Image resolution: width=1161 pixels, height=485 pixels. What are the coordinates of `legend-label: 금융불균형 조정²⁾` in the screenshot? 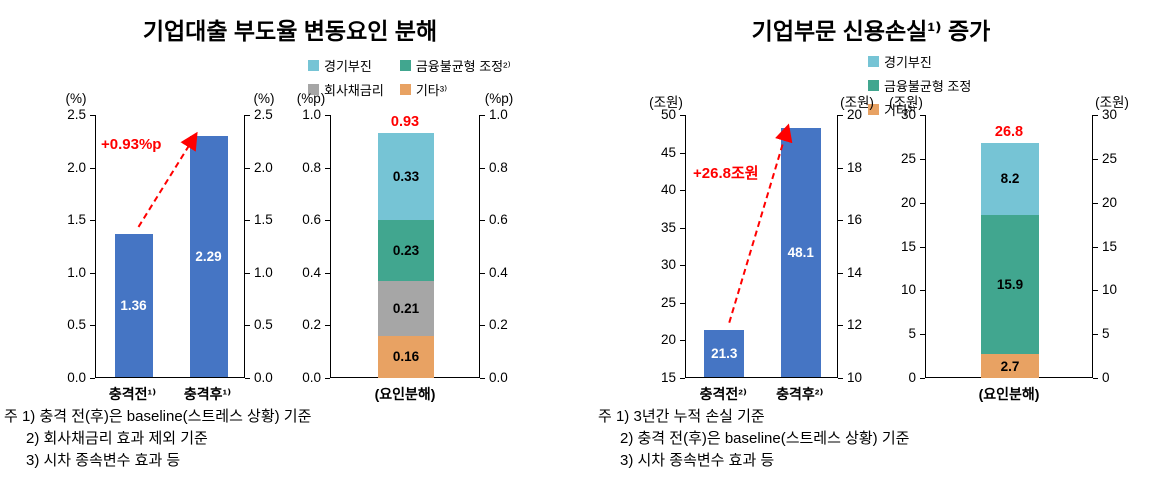 It's located at (463, 66).